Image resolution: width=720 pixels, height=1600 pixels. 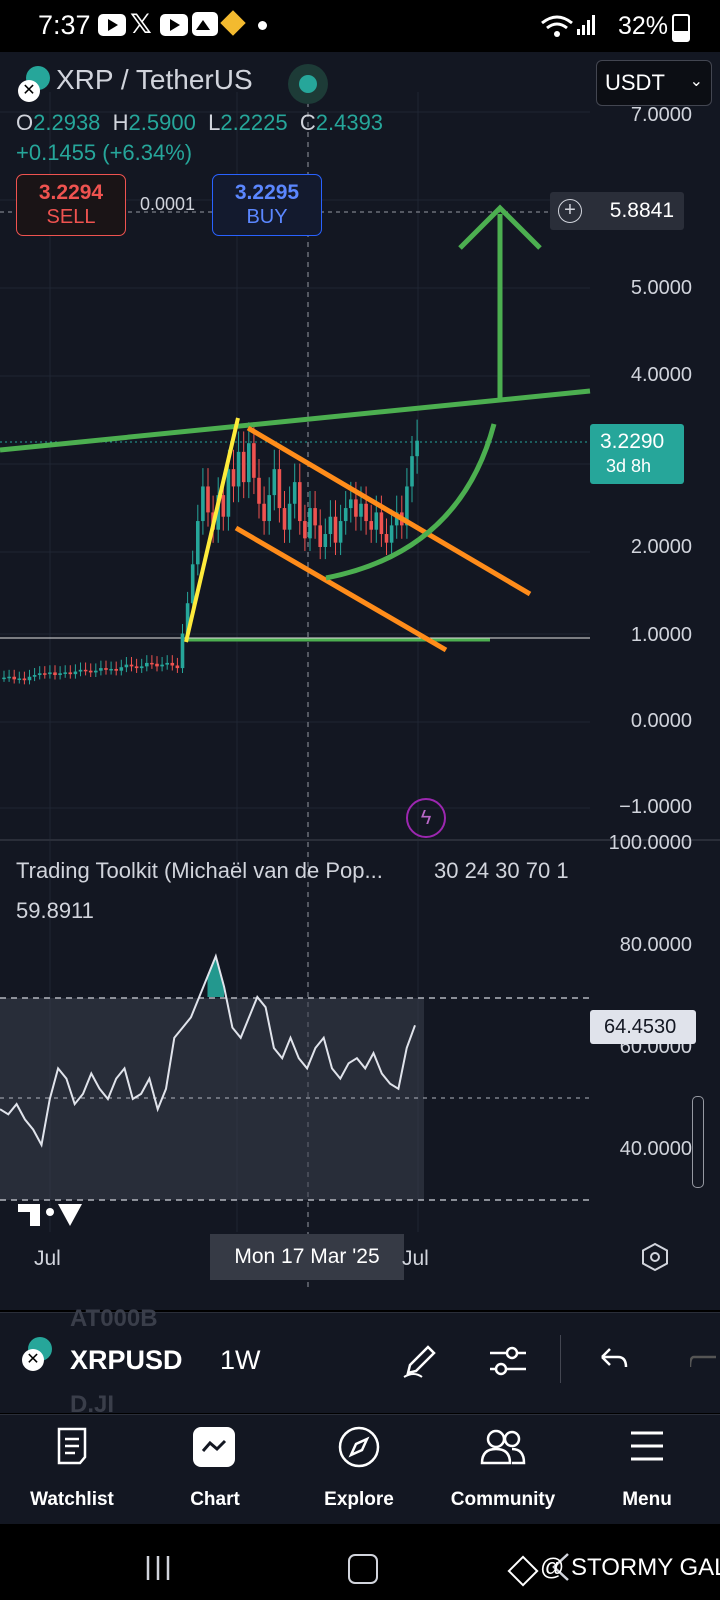 What do you see at coordinates (642, 26) in the screenshot?
I see `battery-percent: 32%` at bounding box center [642, 26].